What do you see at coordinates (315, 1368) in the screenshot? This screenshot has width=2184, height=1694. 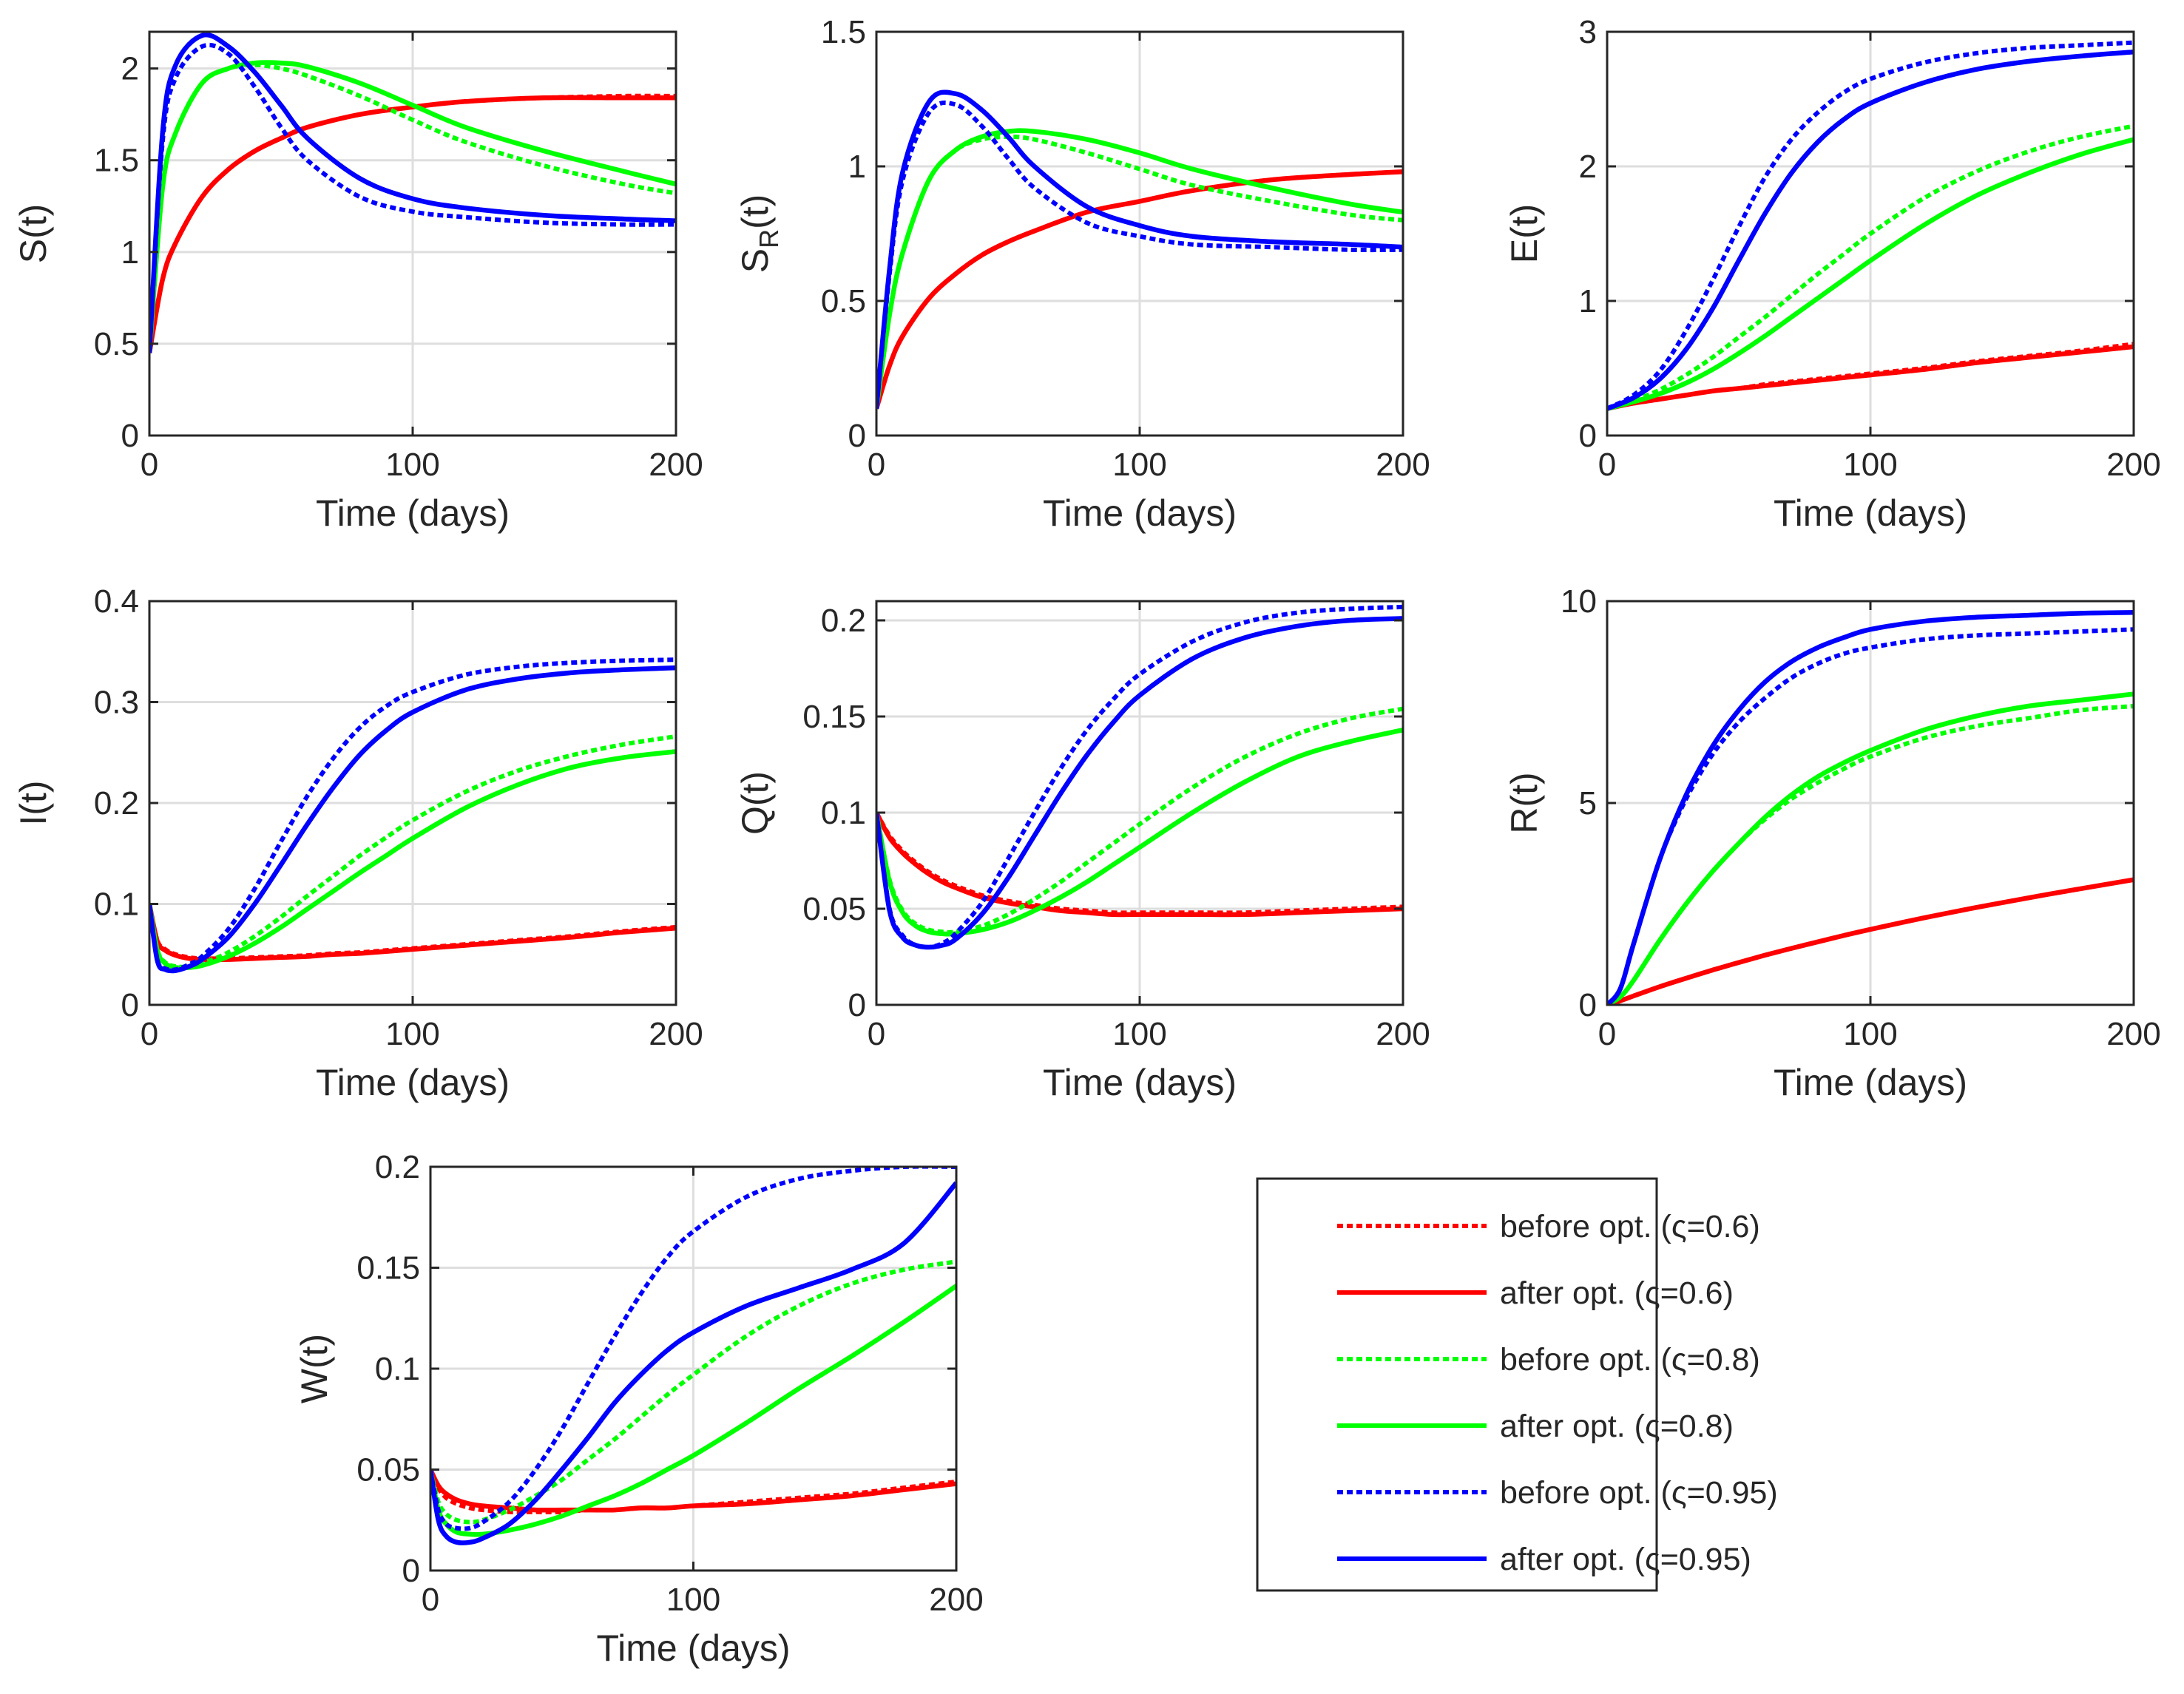 I see `y-axis-label: W(t)` at bounding box center [315, 1368].